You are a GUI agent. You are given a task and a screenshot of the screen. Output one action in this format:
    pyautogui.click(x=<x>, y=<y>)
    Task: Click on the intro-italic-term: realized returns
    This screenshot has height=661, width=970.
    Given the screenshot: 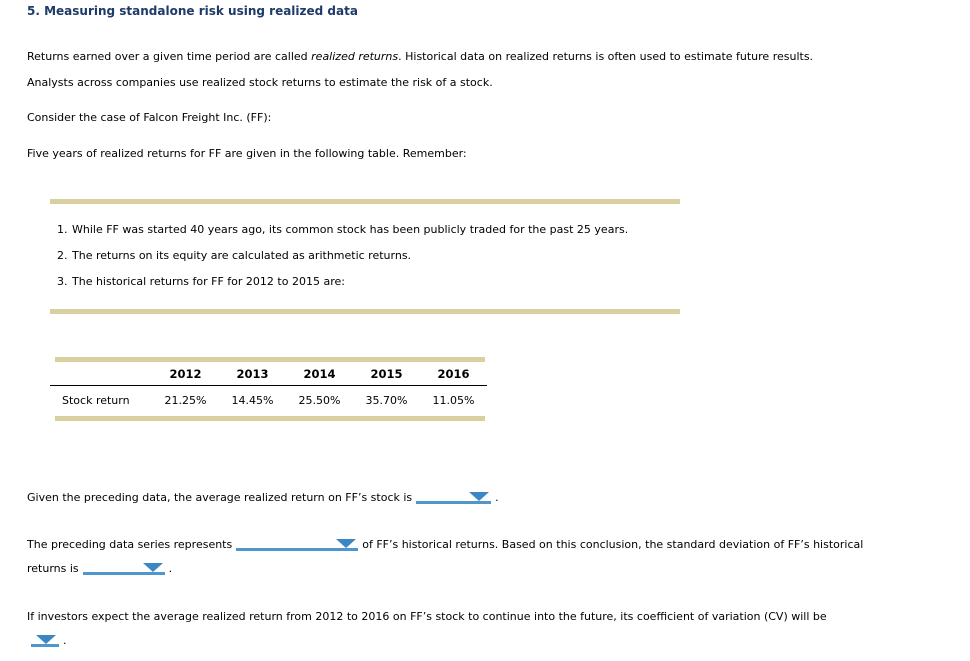 What is the action you would take?
    pyautogui.click(x=355, y=56)
    